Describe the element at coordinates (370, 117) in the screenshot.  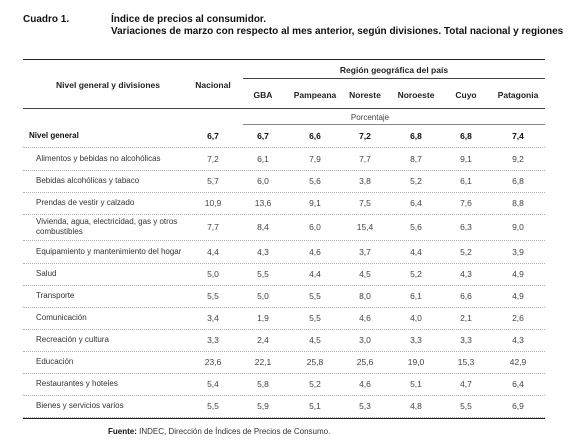
I see `unit-label: Porcentaje` at that location.